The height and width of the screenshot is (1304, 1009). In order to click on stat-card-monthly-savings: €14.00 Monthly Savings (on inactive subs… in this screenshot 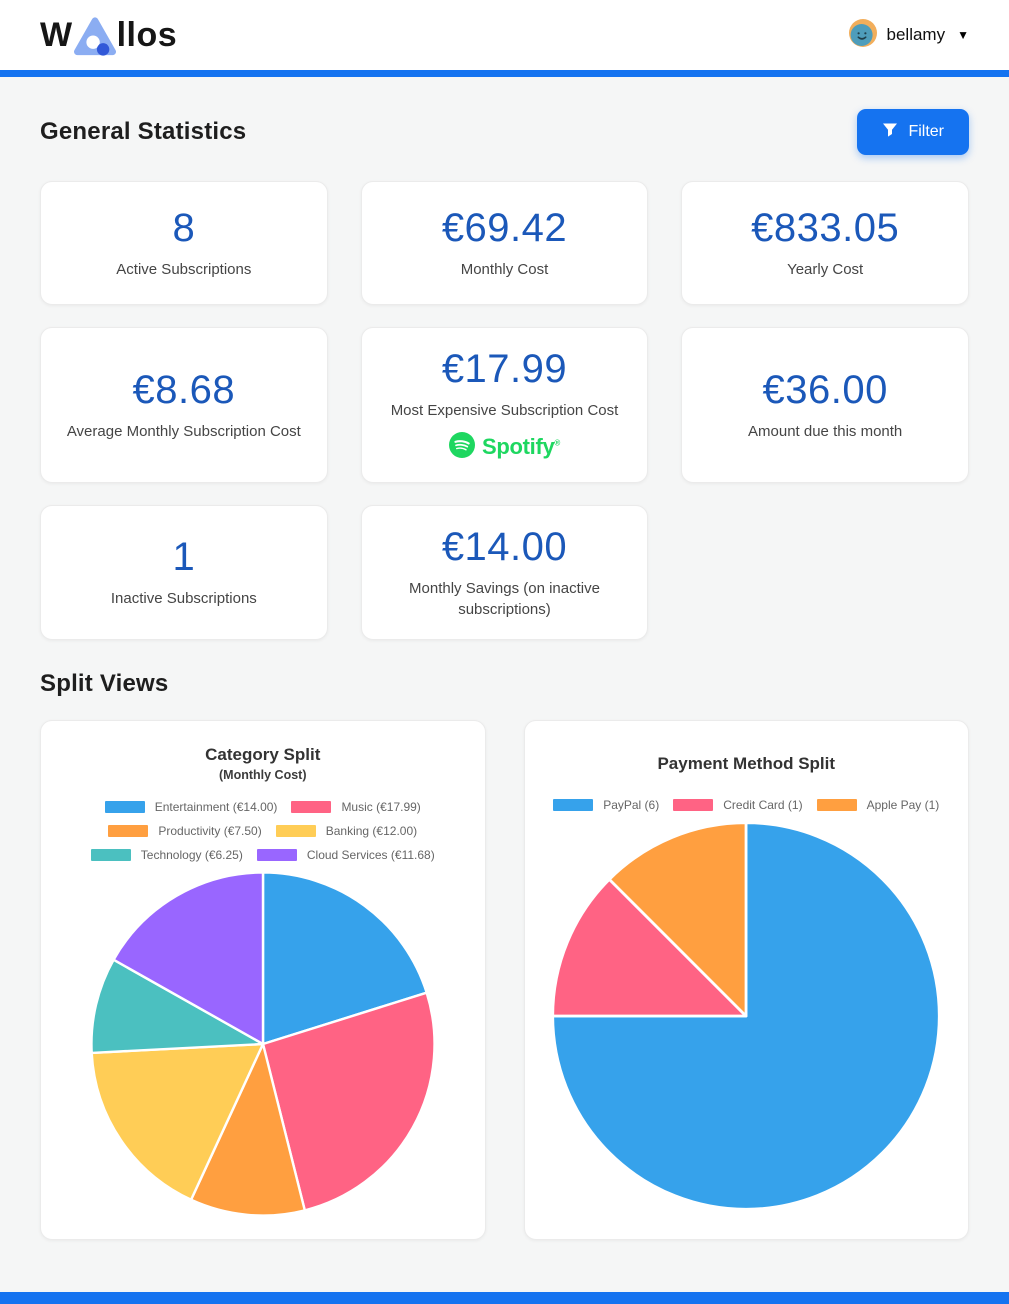, I will do `click(504, 572)`.